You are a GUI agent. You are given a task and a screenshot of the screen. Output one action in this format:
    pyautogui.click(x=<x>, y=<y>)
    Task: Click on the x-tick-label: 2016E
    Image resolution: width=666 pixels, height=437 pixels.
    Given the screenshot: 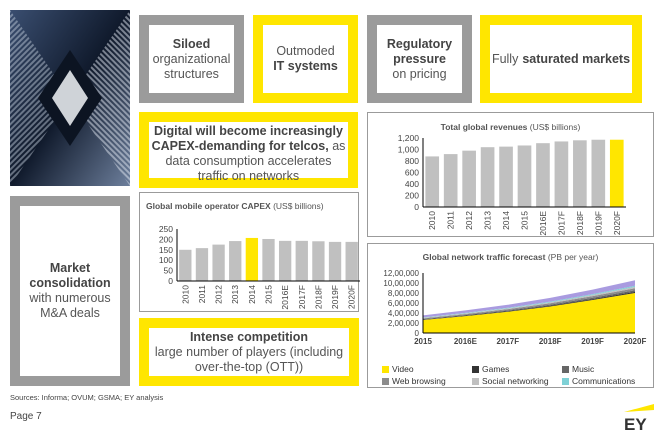 What is the action you would take?
    pyautogui.click(x=543, y=223)
    